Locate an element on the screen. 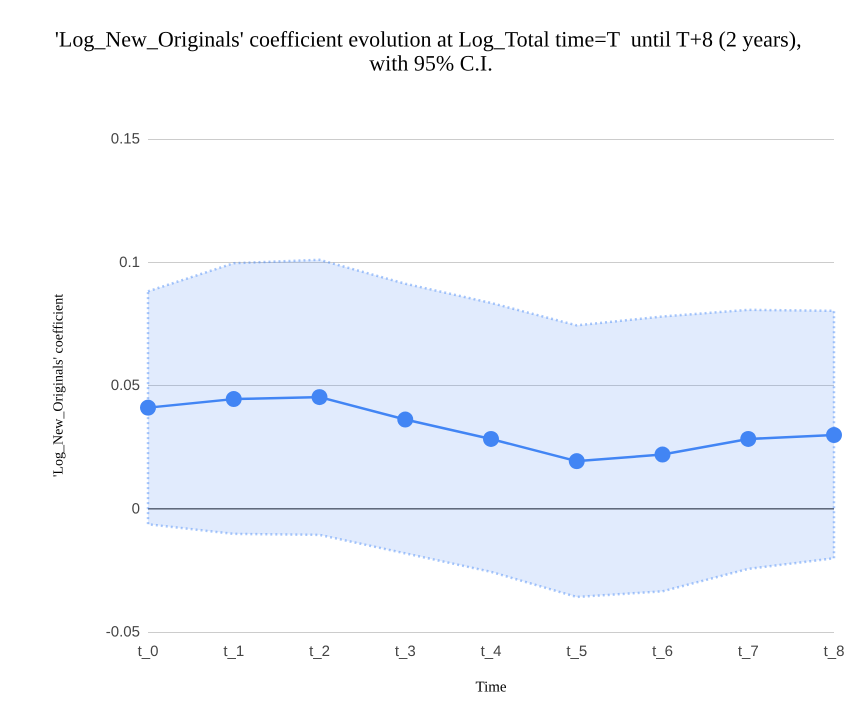  y-tick-label: 0.1 is located at coordinates (129, 262).